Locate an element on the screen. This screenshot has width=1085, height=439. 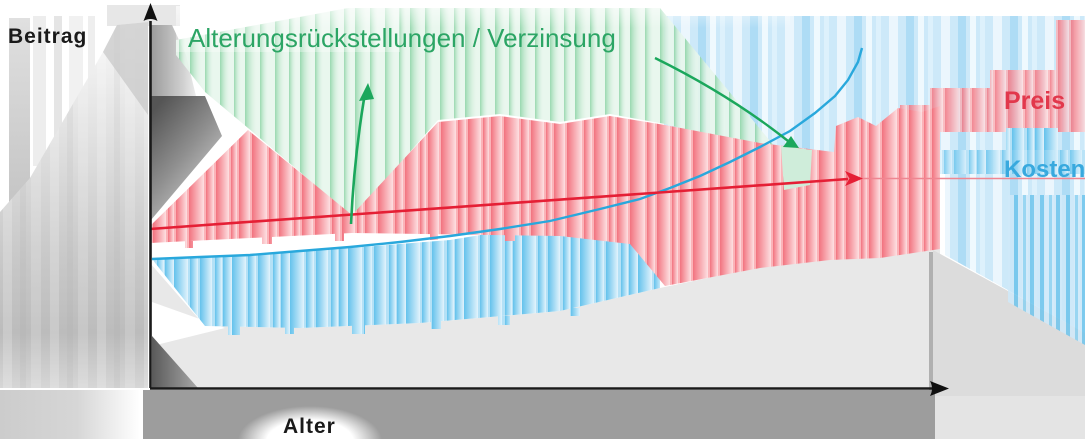
svg-text: Beitrag is located at coordinates (47, 36).